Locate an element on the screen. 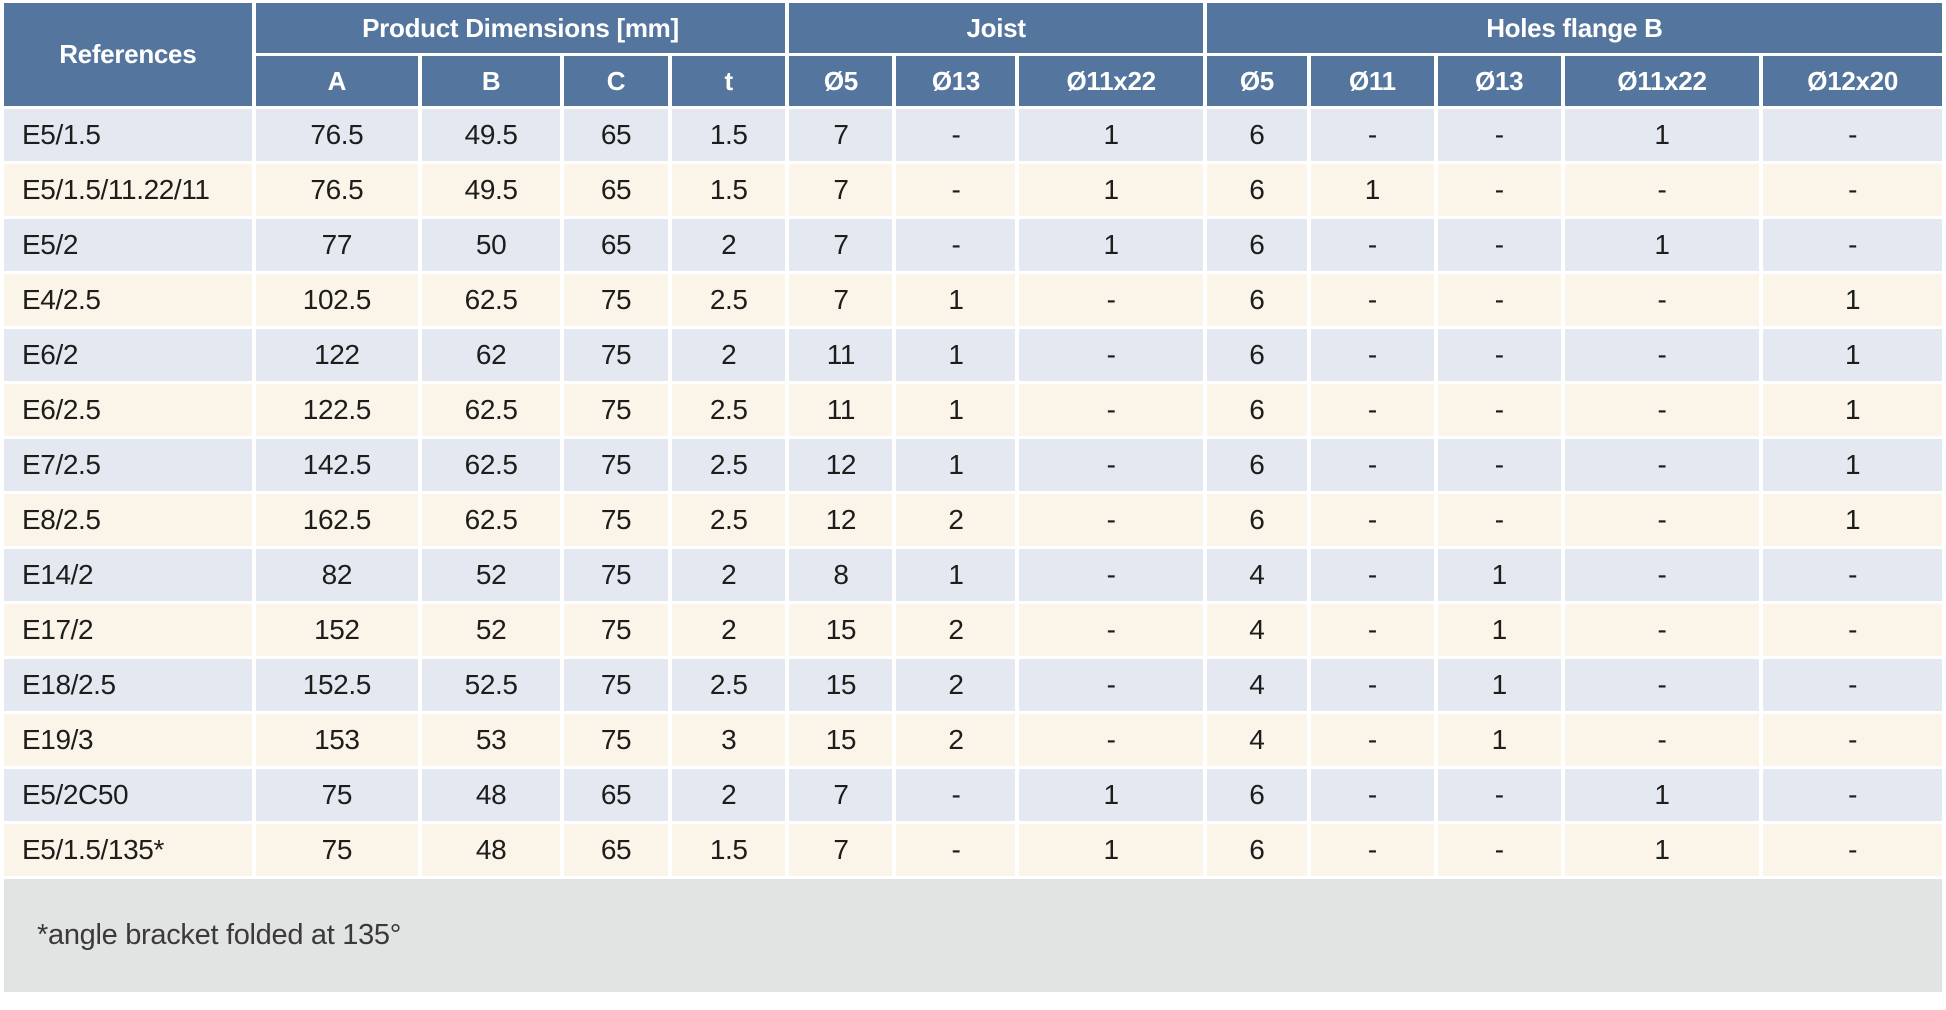  column-header-flange-d5: Ø5 is located at coordinates (1256, 81).